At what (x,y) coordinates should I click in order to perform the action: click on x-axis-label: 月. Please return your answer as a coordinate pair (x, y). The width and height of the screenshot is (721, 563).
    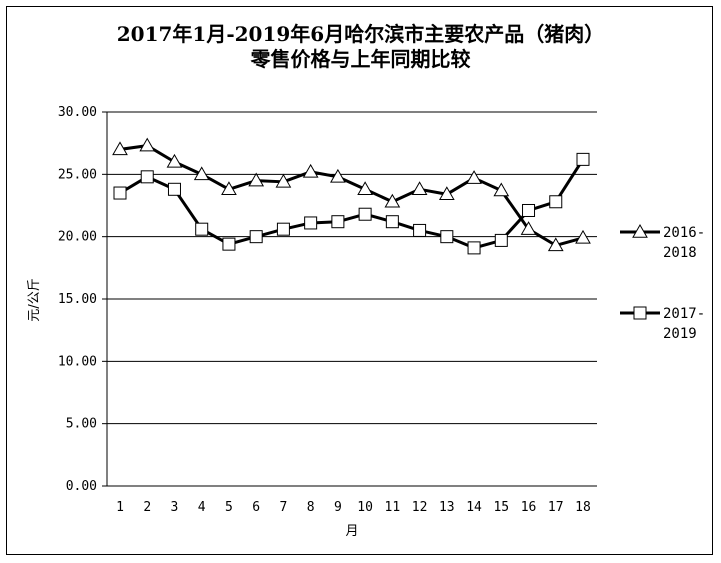
    Looking at the image, I should click on (351, 531).